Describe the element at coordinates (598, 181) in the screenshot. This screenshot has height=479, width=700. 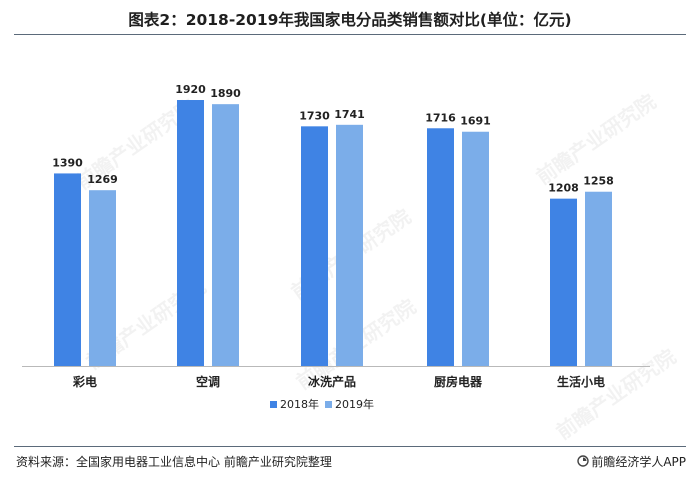
I see `bar-value-label: 1258` at that location.